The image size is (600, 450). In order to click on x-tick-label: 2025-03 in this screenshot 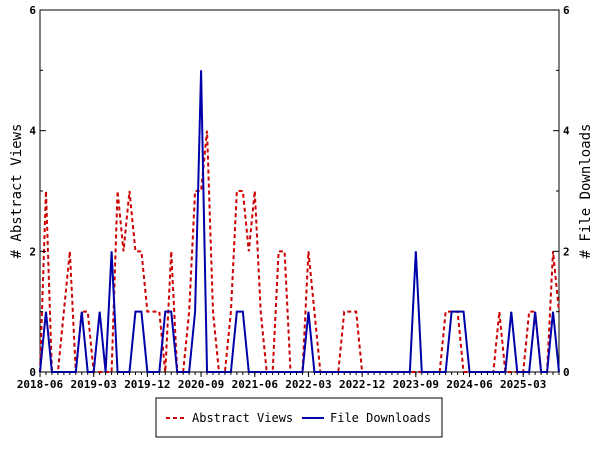, I will do `click(523, 384)`.